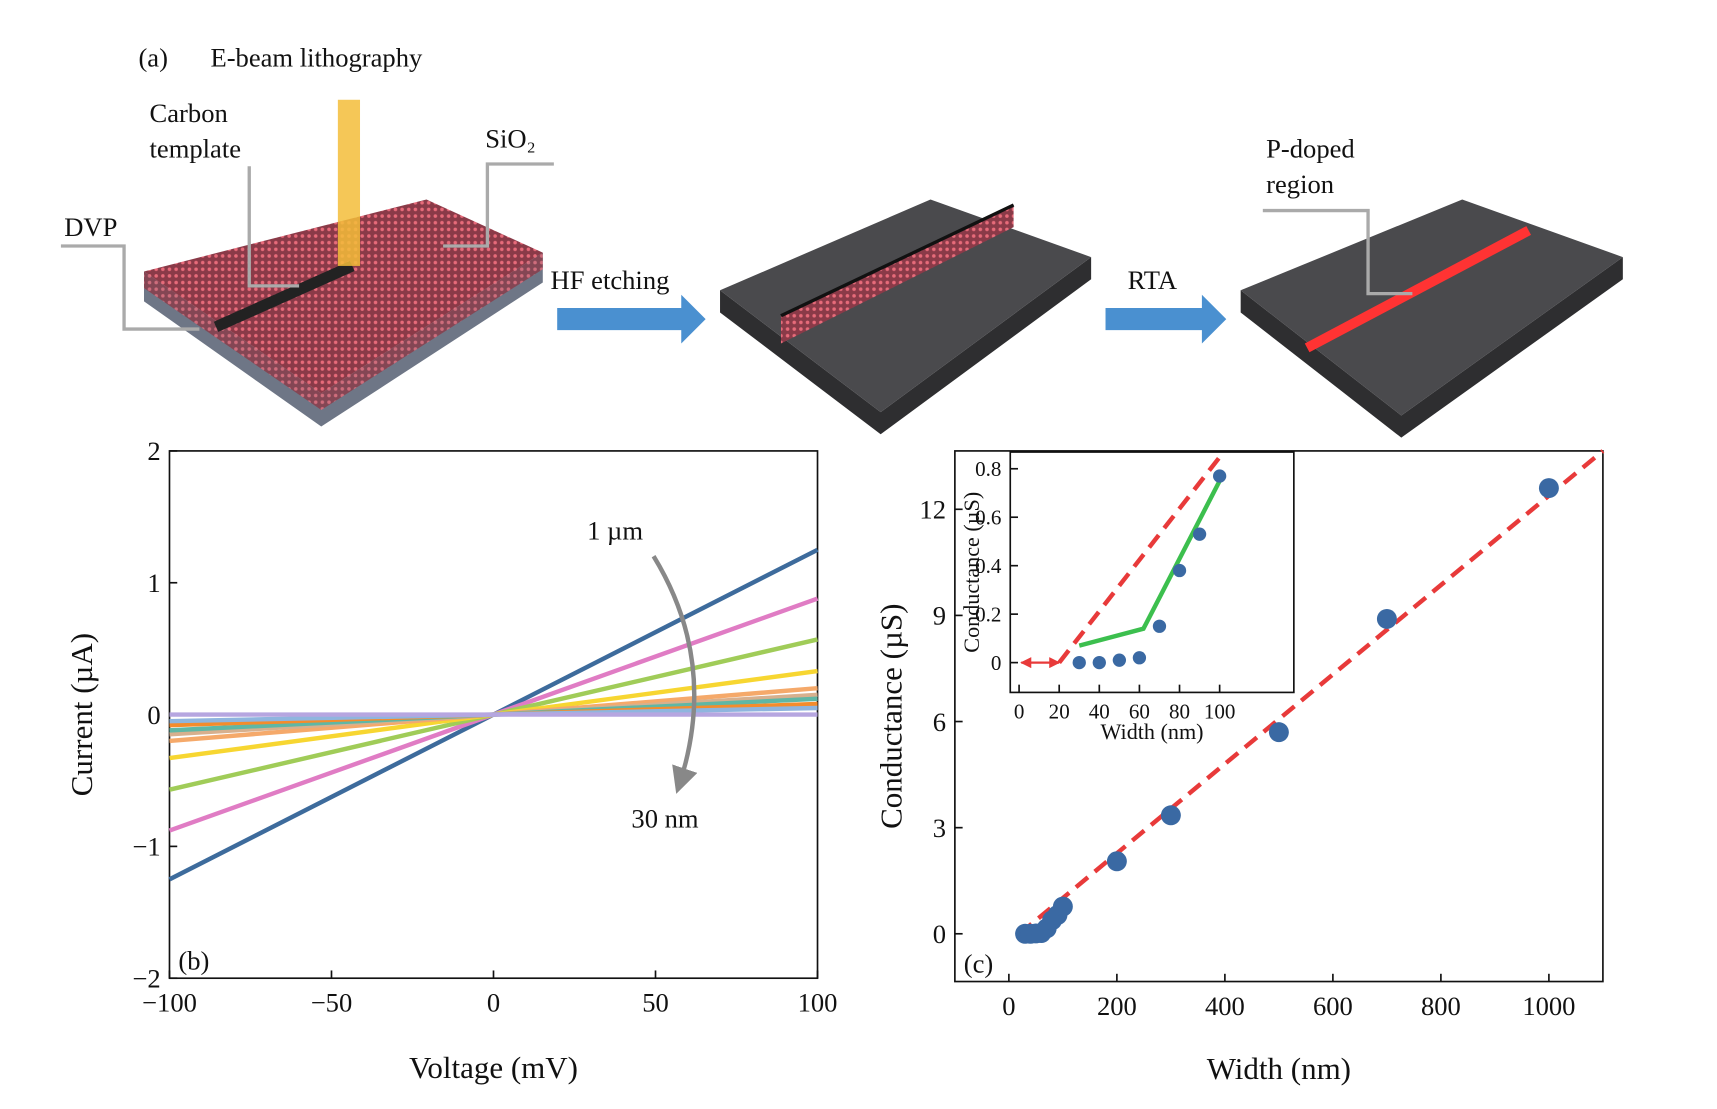  What do you see at coordinates (1300, 184) in the screenshot?
I see `label: region` at bounding box center [1300, 184].